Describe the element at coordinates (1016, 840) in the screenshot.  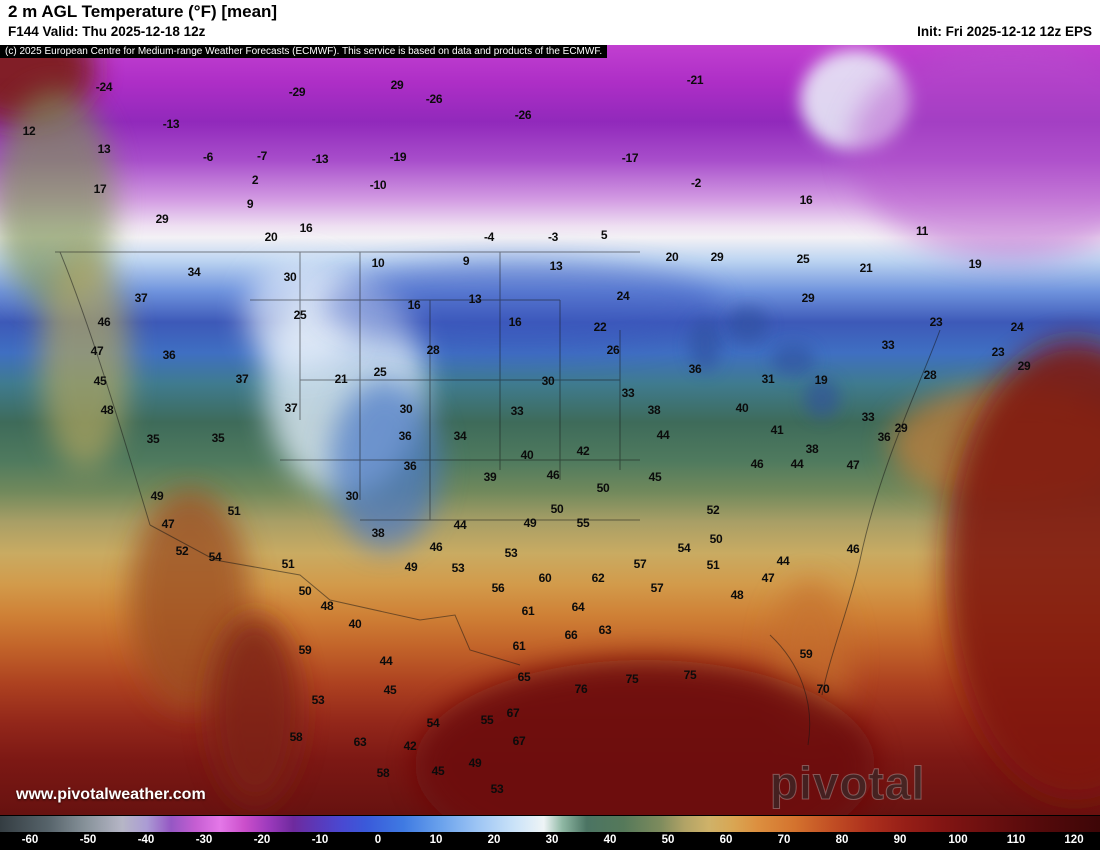
I see `colorbar-tick-label: 110` at that location.